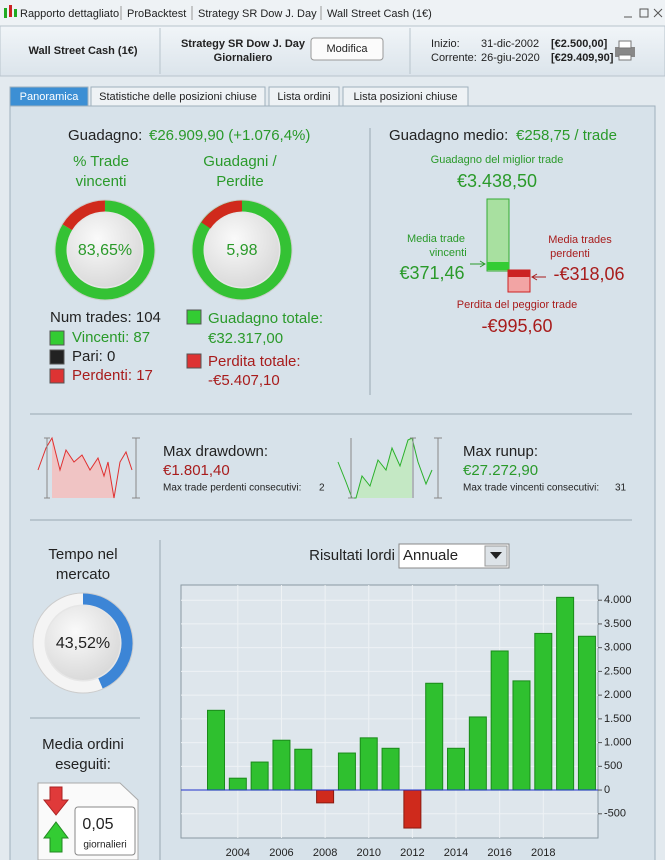 This screenshot has height=865, width=665. I want to click on avg-loss-label: perdenti, so click(570, 254).